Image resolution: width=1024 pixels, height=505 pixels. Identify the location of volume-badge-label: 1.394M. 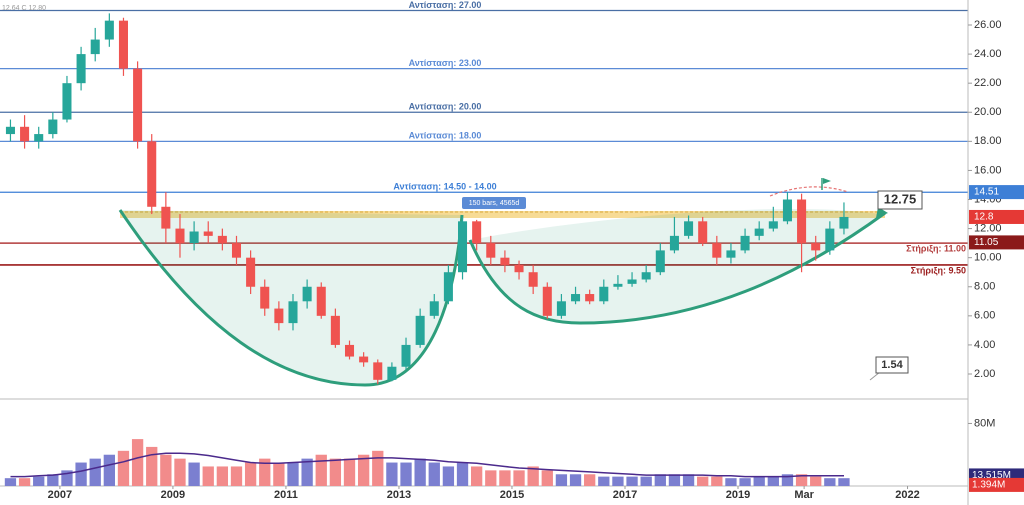
(988, 485).